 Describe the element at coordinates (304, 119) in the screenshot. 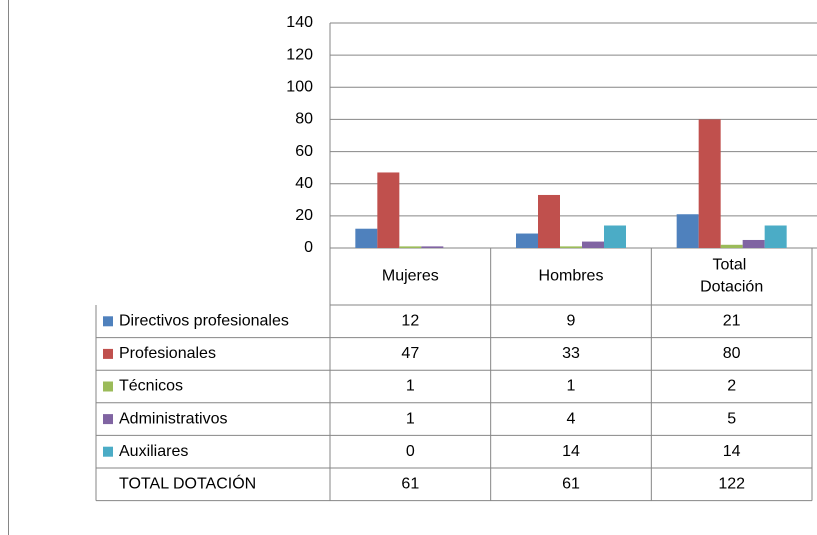

I see `y-tick-label: 80` at that location.